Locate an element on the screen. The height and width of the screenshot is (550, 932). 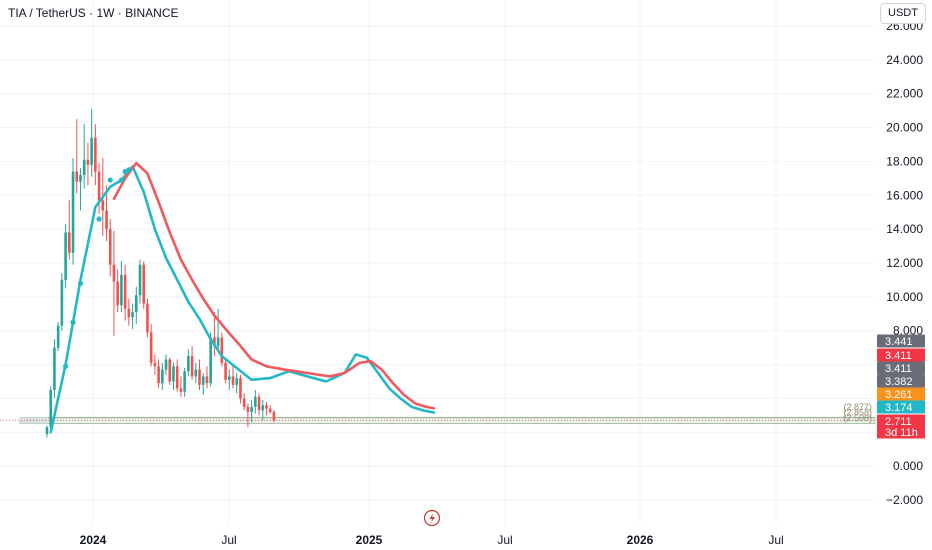
price-tag-label: 3.261 is located at coordinates (899, 395).